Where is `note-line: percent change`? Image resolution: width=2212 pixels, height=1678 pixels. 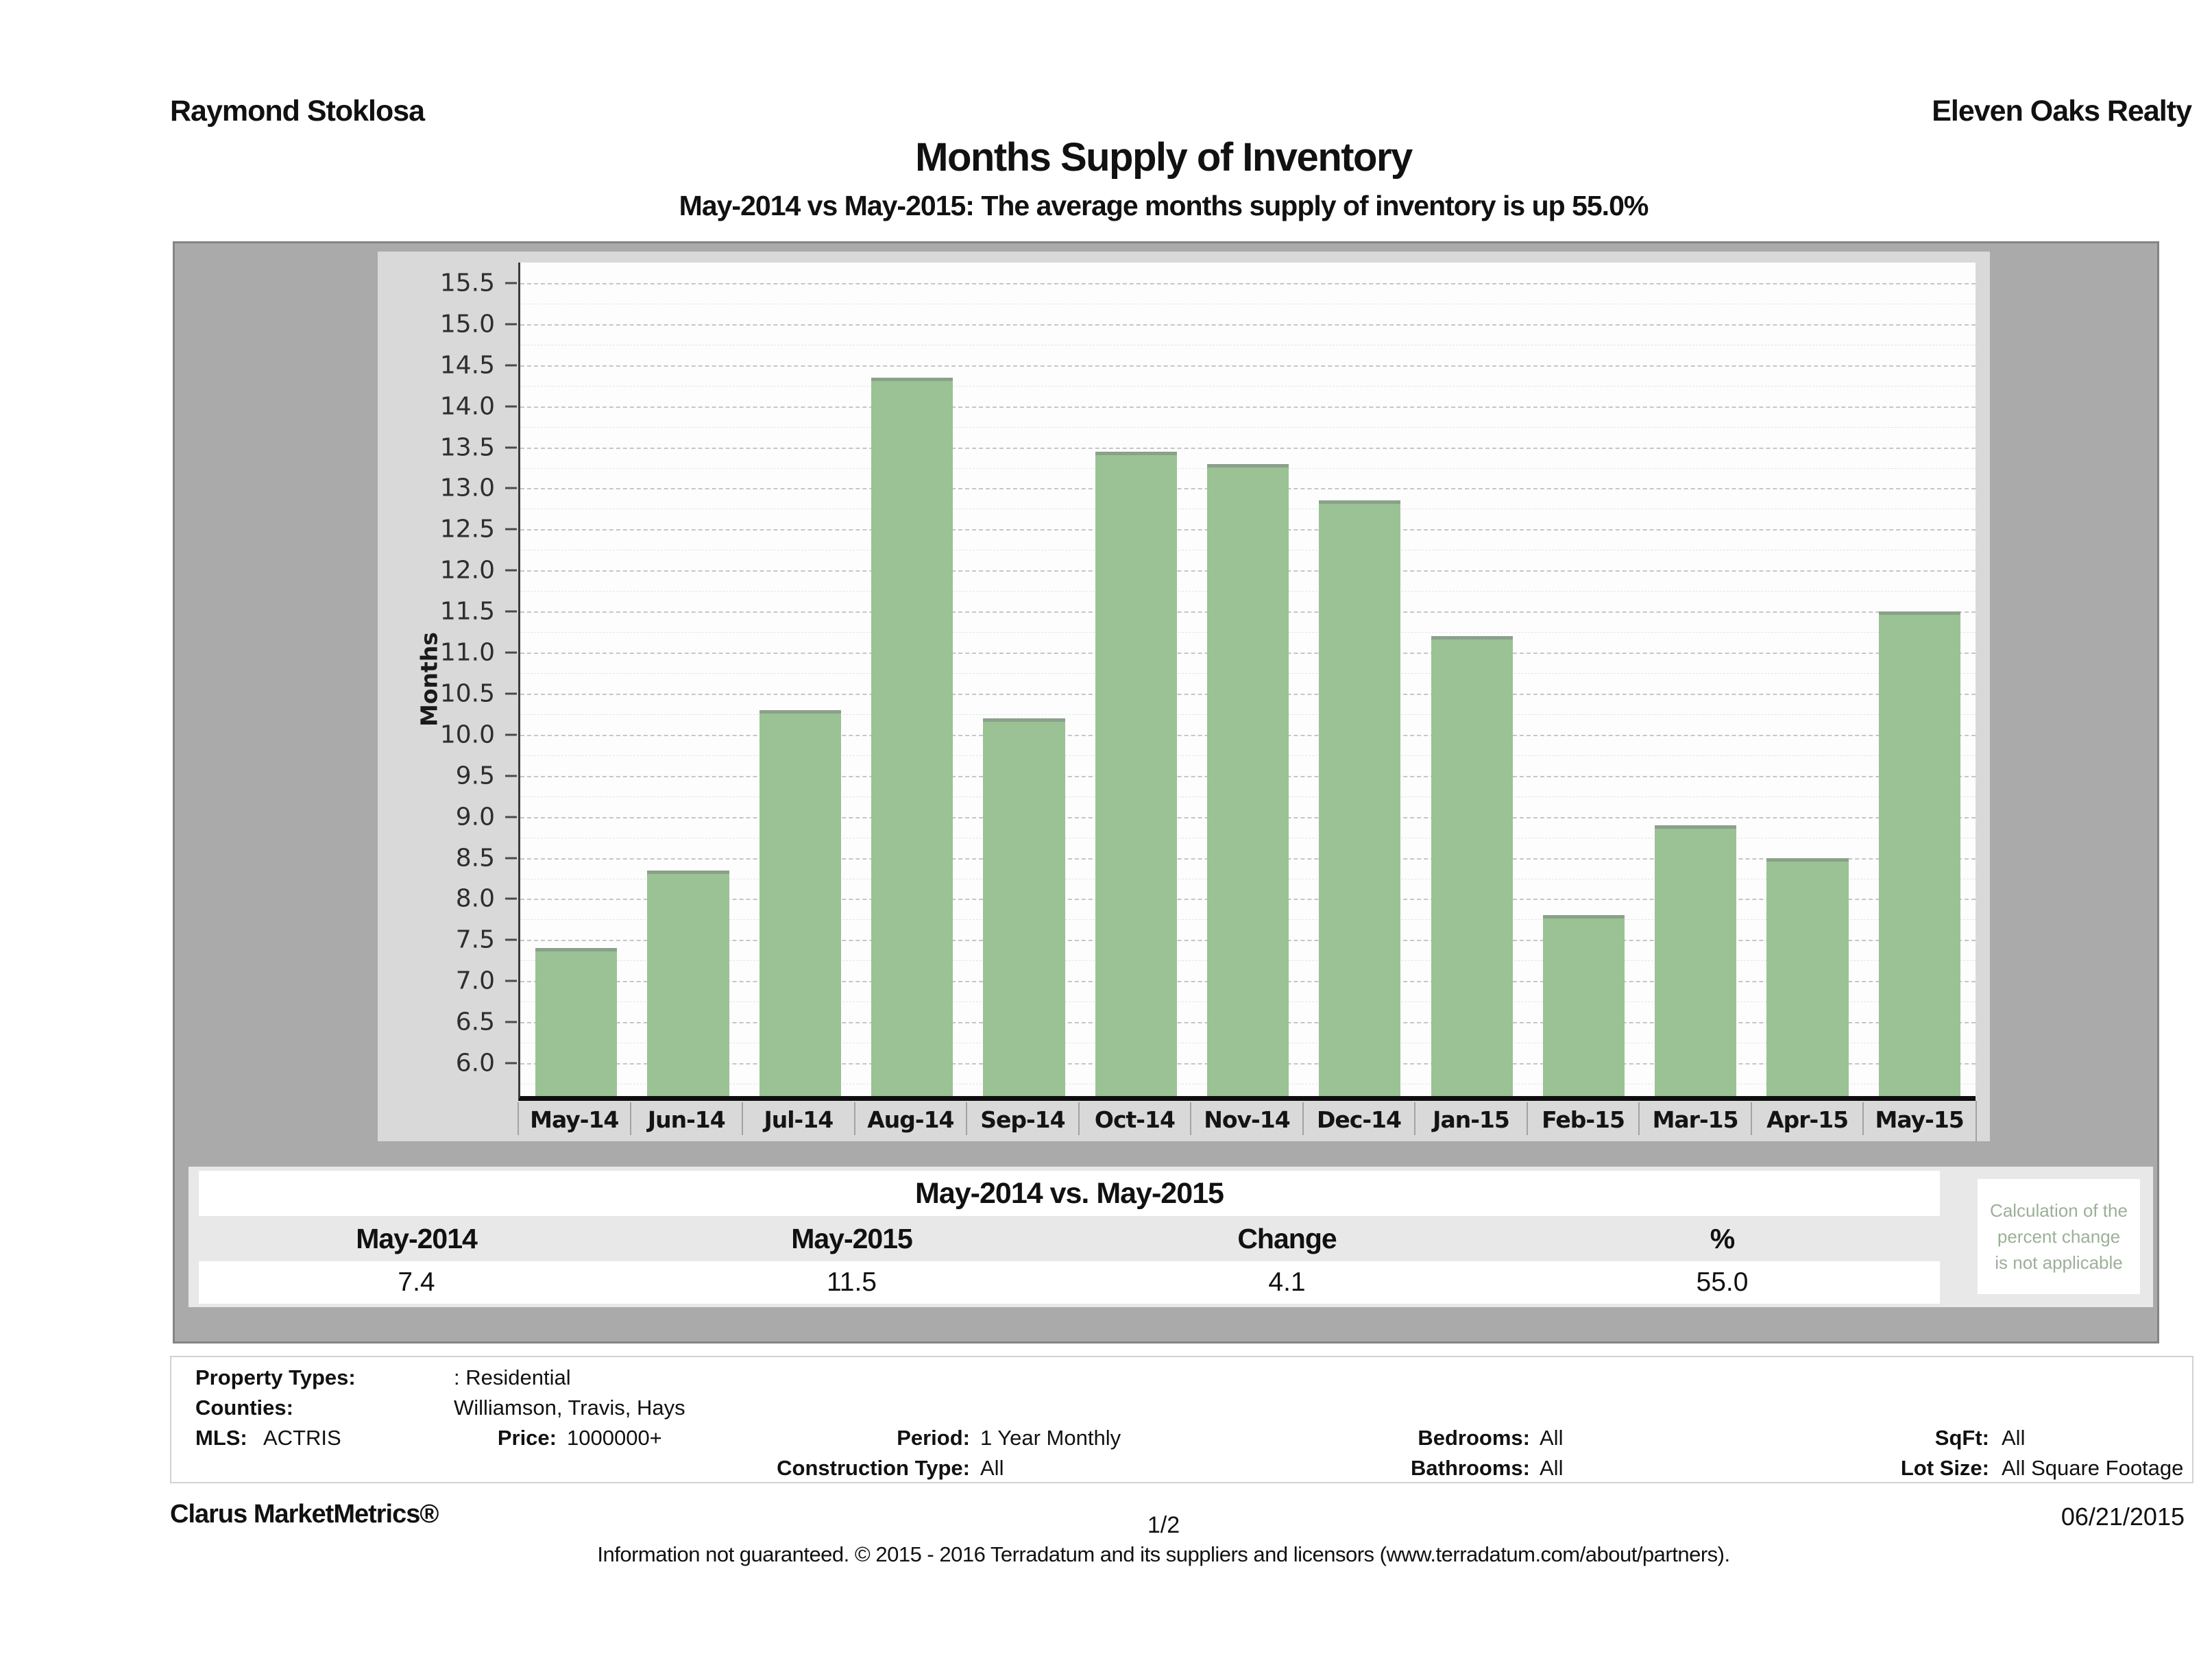 note-line: percent change is located at coordinates (2059, 1236).